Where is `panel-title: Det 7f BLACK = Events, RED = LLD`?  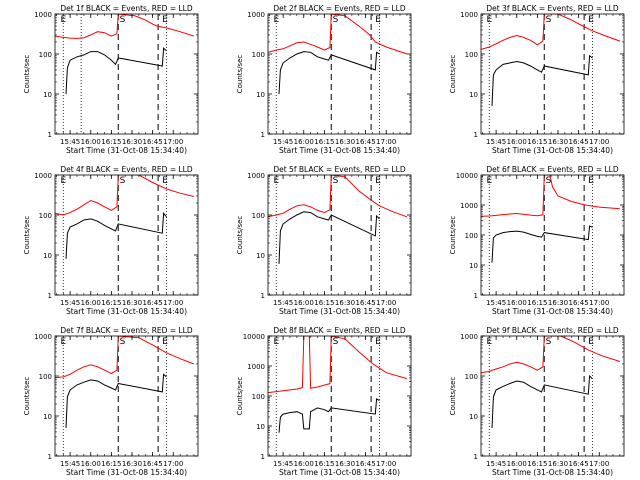
panel-title: Det 7f BLACK = Events, RED = LLD is located at coordinates (126, 330).